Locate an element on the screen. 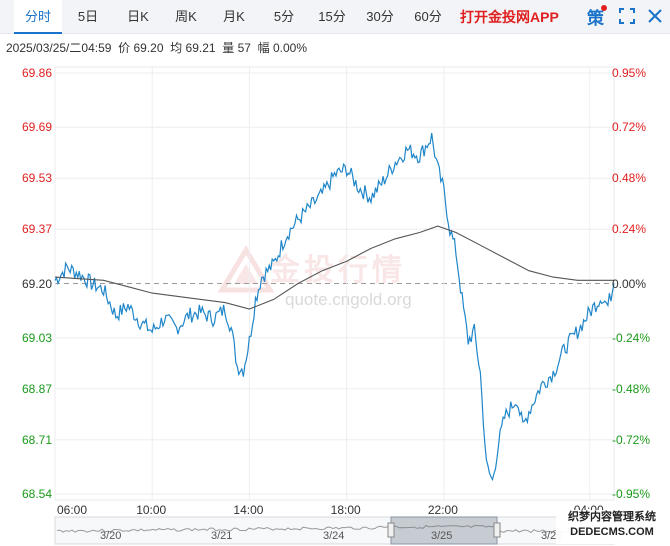  y-pct-tick-label: 0.95% is located at coordinates (629, 73).